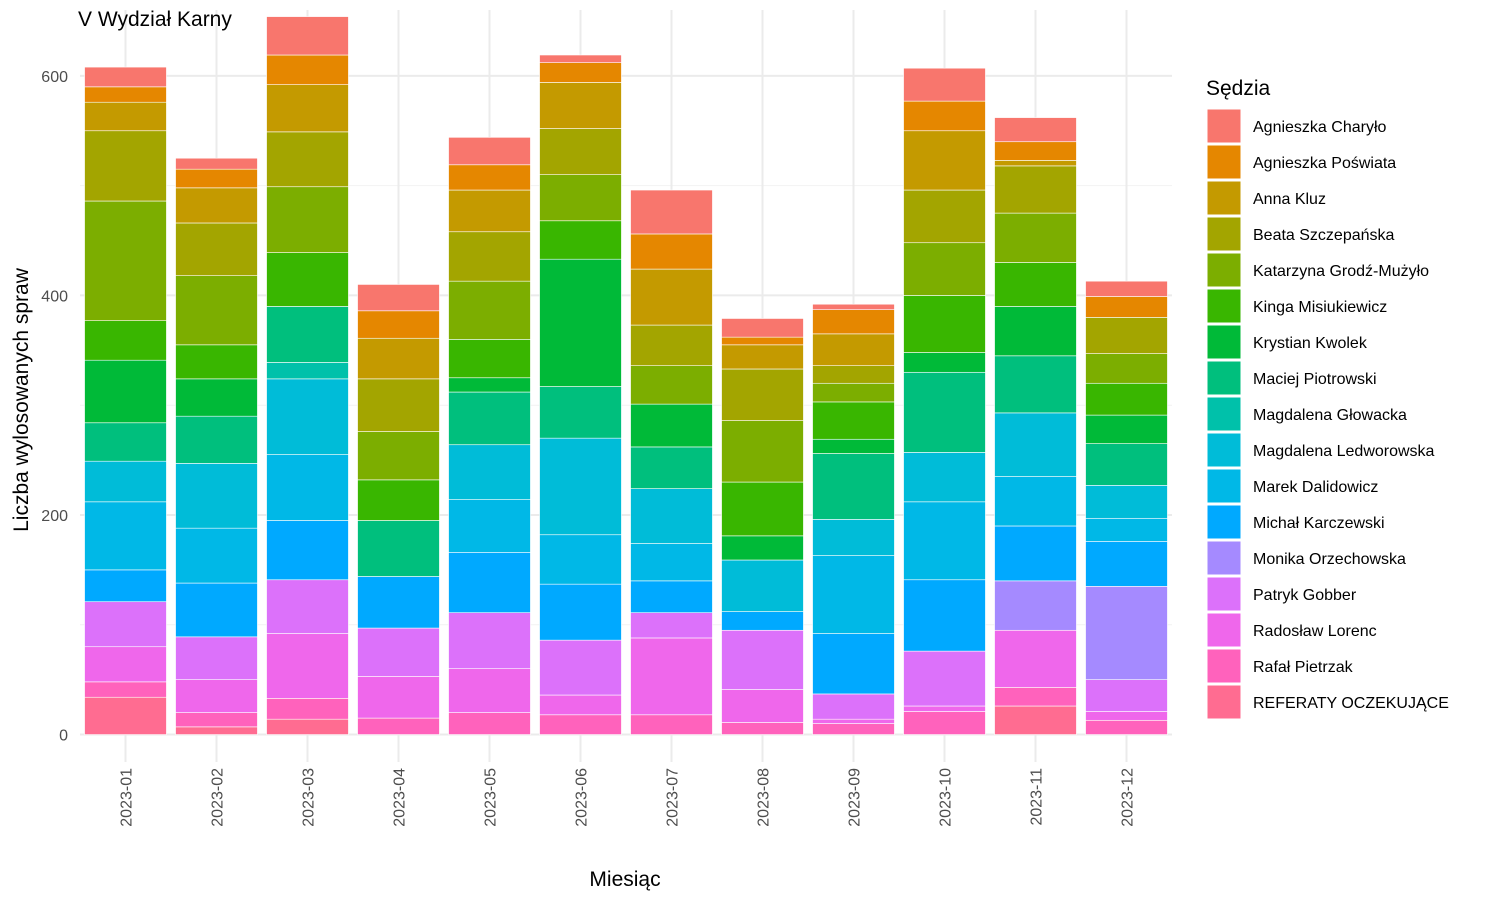 The width and height of the screenshot is (1500, 900). I want to click on legend-label: Radosław Lorenc, so click(1315, 631).